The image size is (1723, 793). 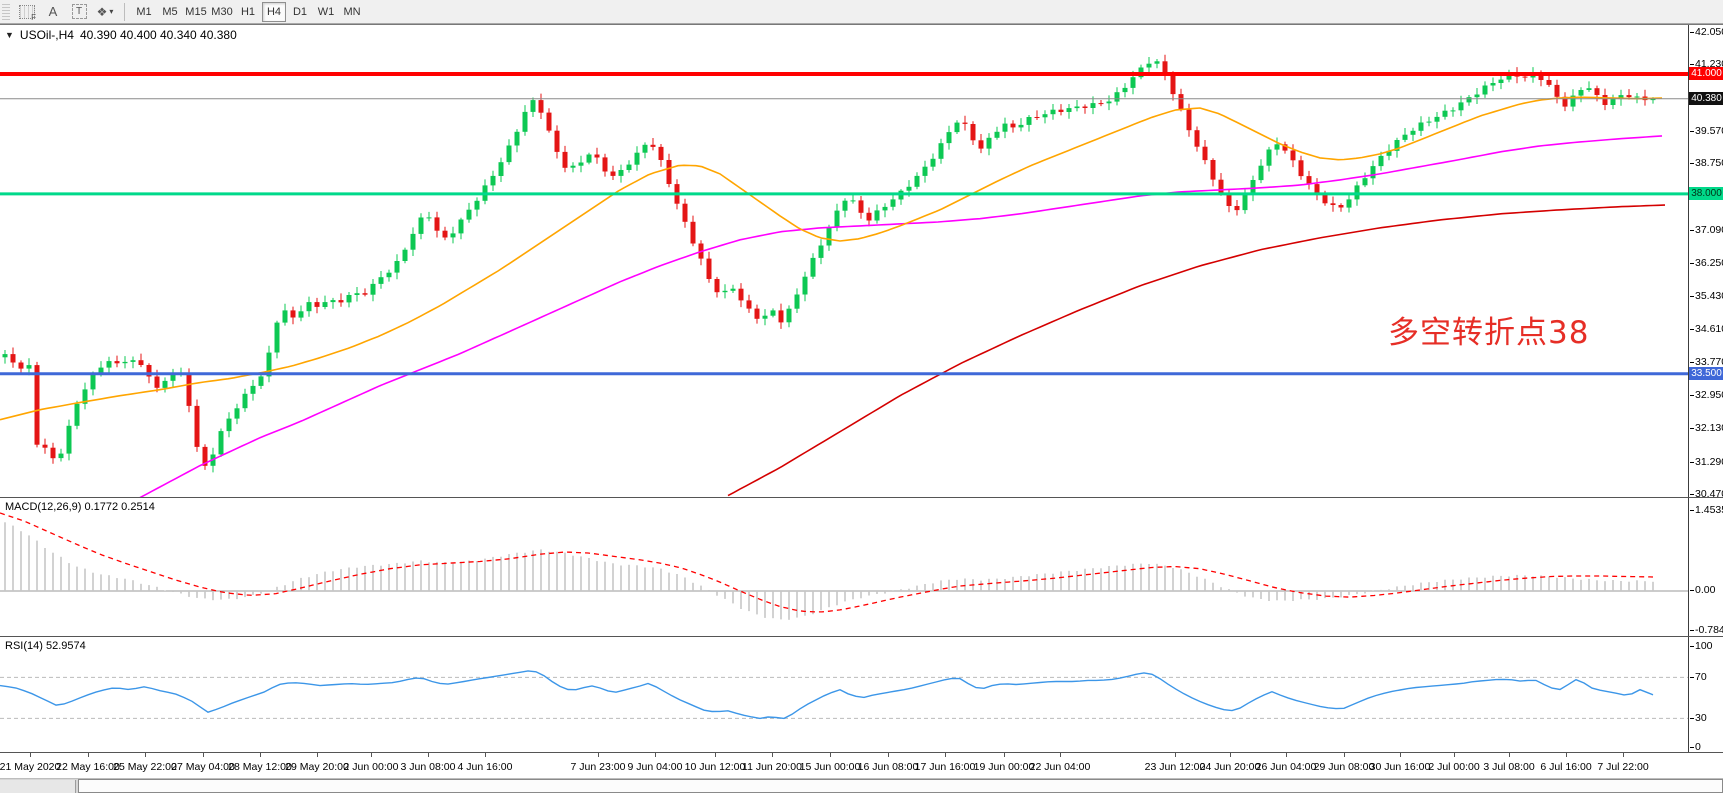 I want to click on time-axis-label: 7 Jun 23:00, so click(x=598, y=767).